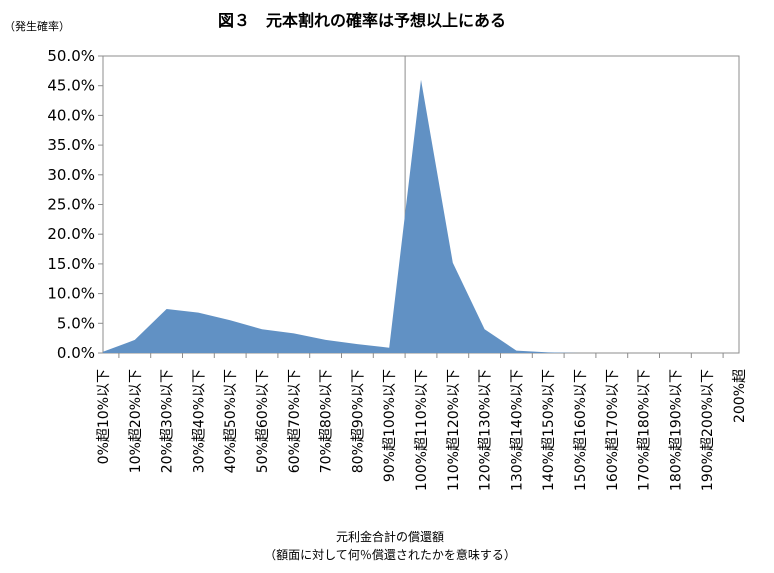 The image size is (774, 573). What do you see at coordinates (37, 26) in the screenshot?
I see `y-axis-label: （発生確率）` at bounding box center [37, 26].